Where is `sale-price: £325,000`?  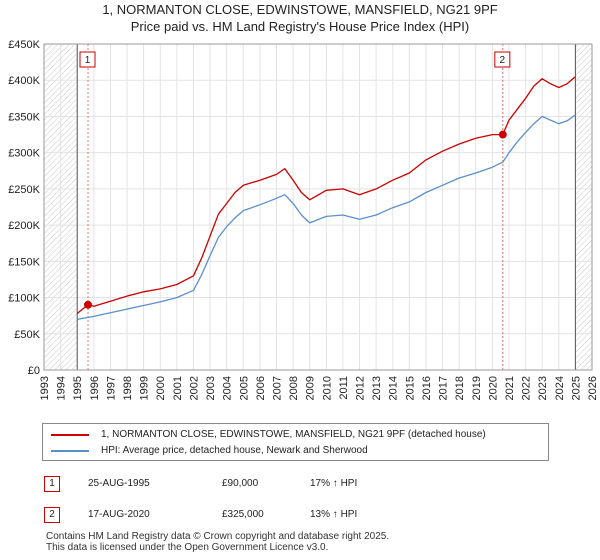
sale-price: £325,000 is located at coordinates (243, 514).